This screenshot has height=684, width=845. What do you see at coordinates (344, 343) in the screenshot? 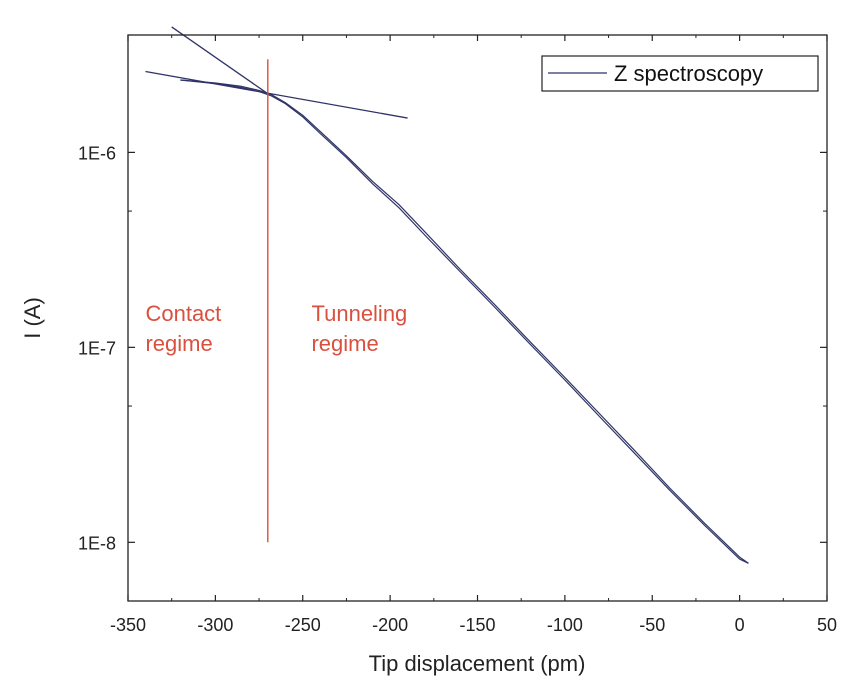
I see `annotation-text-1: regime` at bounding box center [344, 343].